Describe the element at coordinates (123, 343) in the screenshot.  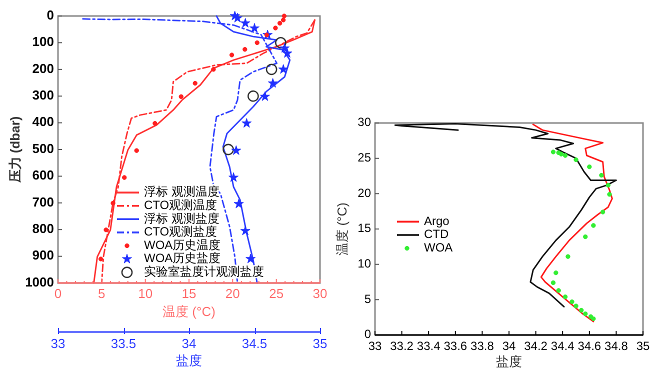
I see `x2-tick-label: 33.5` at that location.